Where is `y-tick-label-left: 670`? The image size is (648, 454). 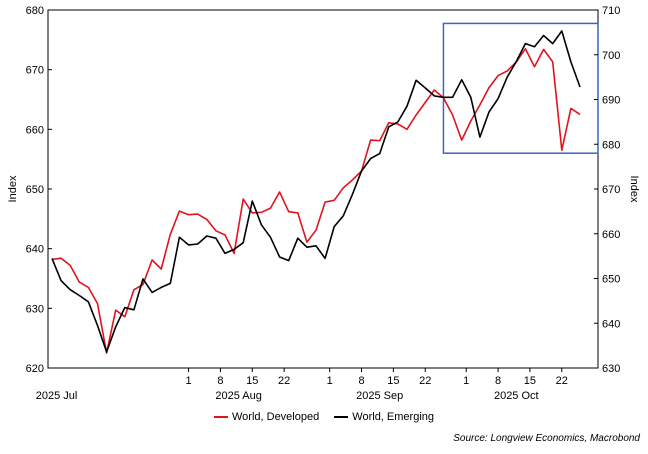 y-tick-label-left: 670 is located at coordinates (35, 71).